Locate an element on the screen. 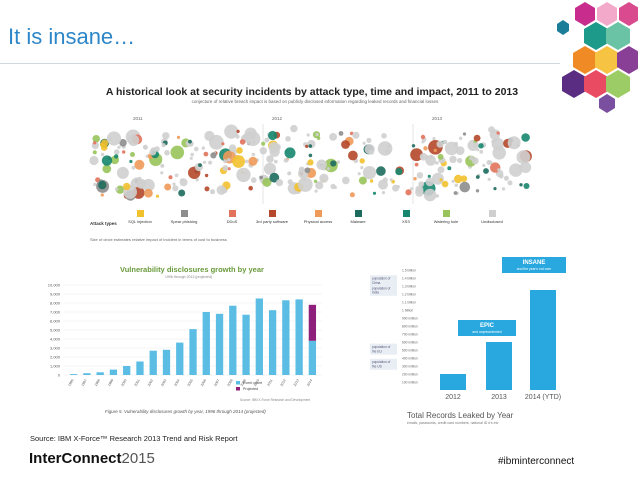  records-y-tick: 700 million is located at coordinates (410, 334).